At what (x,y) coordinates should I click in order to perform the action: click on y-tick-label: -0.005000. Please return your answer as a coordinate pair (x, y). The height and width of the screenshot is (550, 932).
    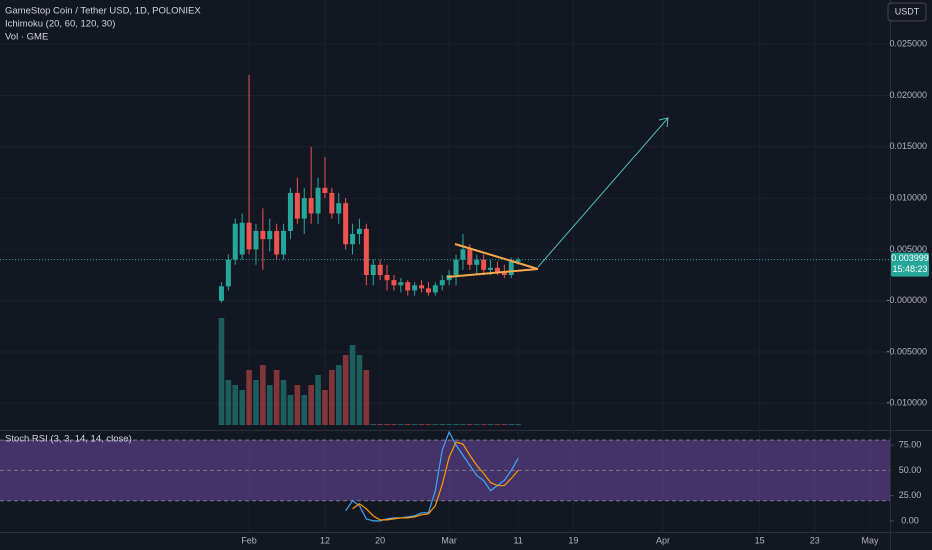
    Looking at the image, I should click on (906, 351).